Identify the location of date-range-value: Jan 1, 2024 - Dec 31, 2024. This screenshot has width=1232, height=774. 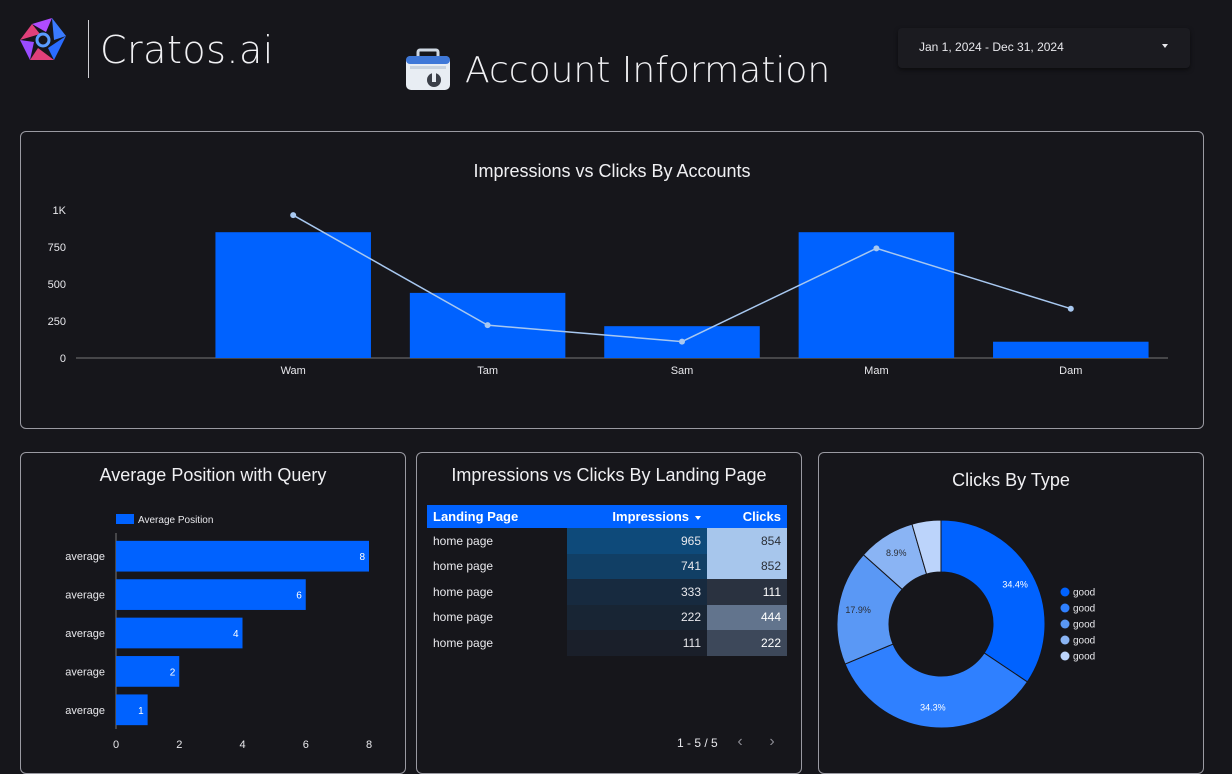
(991, 47).